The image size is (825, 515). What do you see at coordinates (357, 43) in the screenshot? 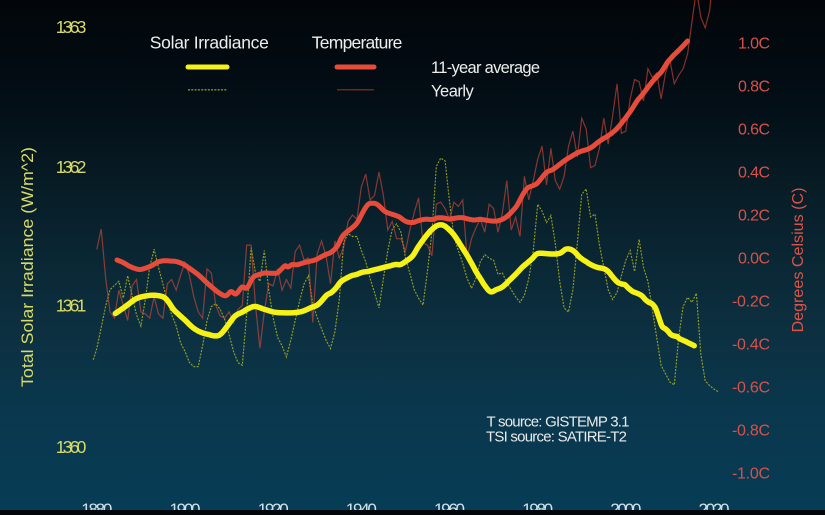
I see `svg-text: Temperature` at bounding box center [357, 43].